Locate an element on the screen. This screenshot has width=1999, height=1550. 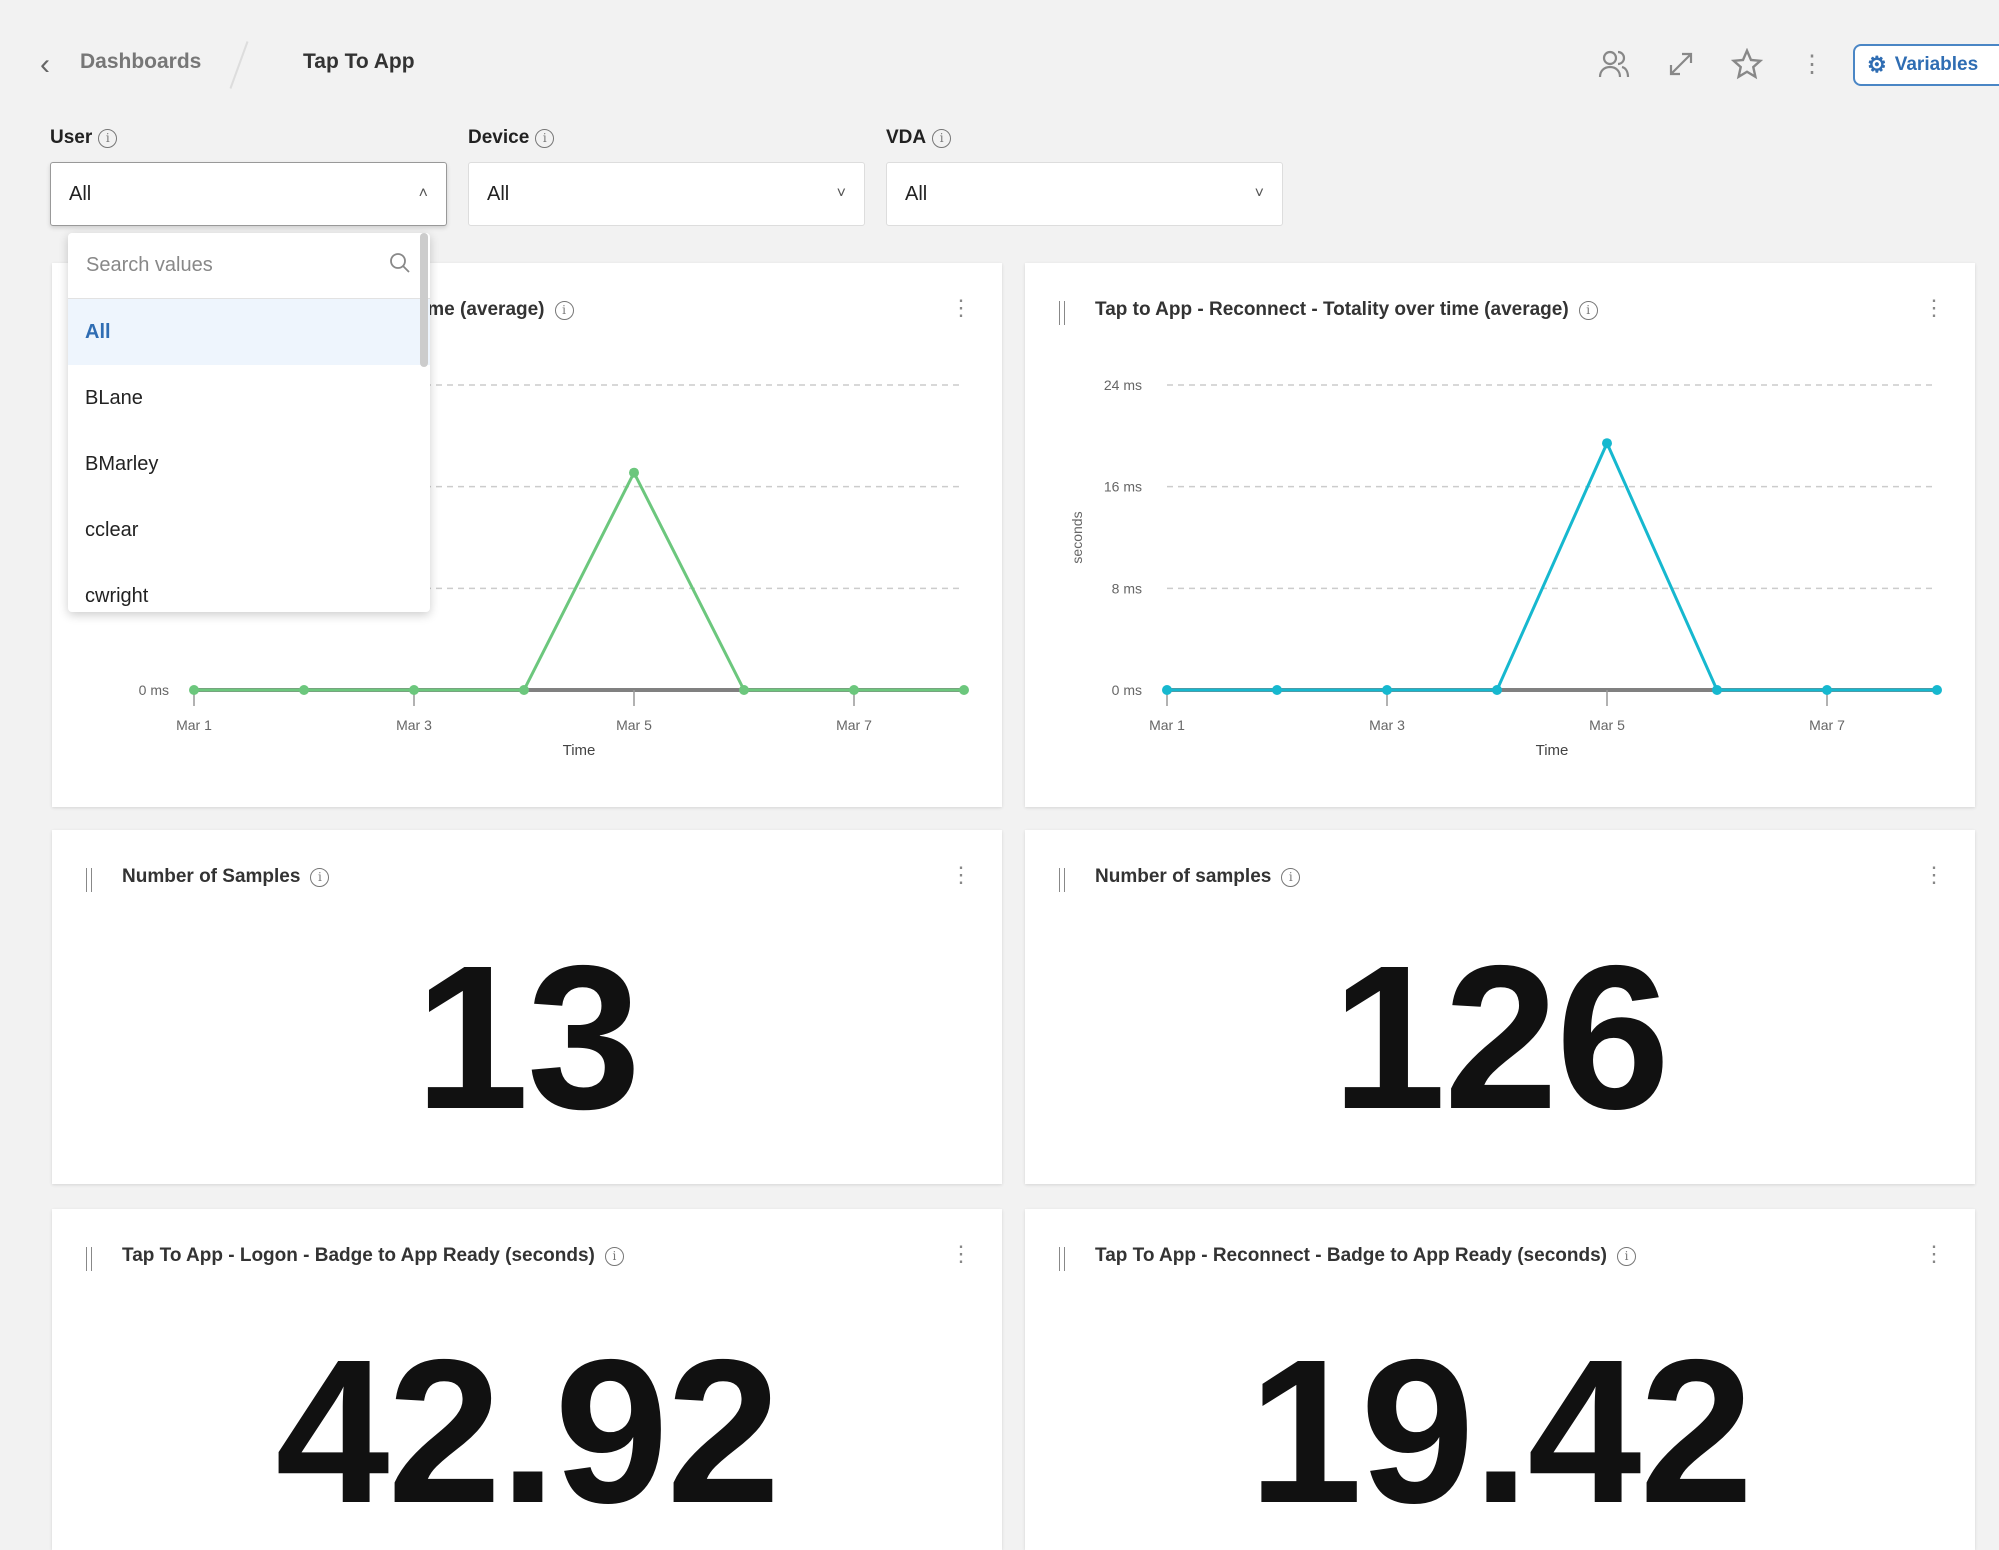
vda-select: All ˅ is located at coordinates (1084, 194).